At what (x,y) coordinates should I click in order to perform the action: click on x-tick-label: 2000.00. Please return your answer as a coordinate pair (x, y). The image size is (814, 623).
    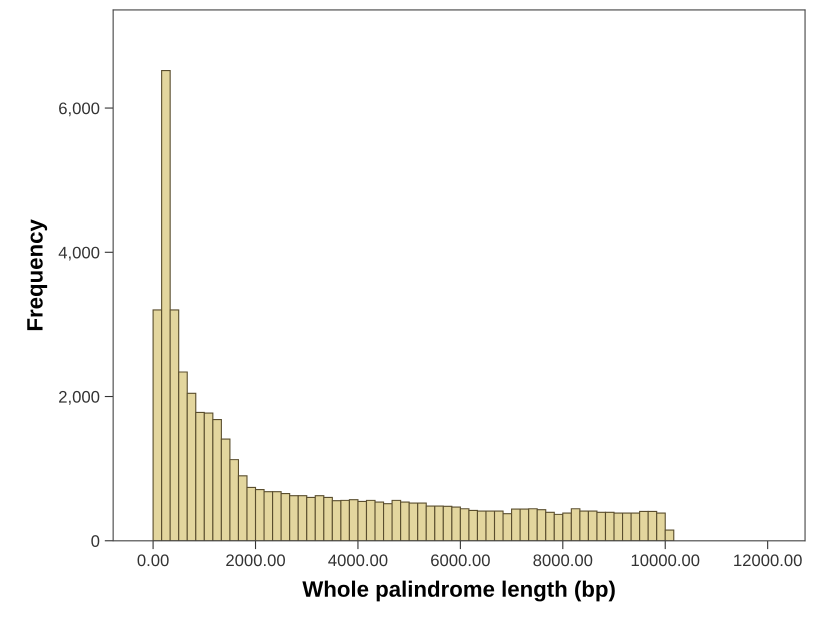
    Looking at the image, I should click on (255, 560).